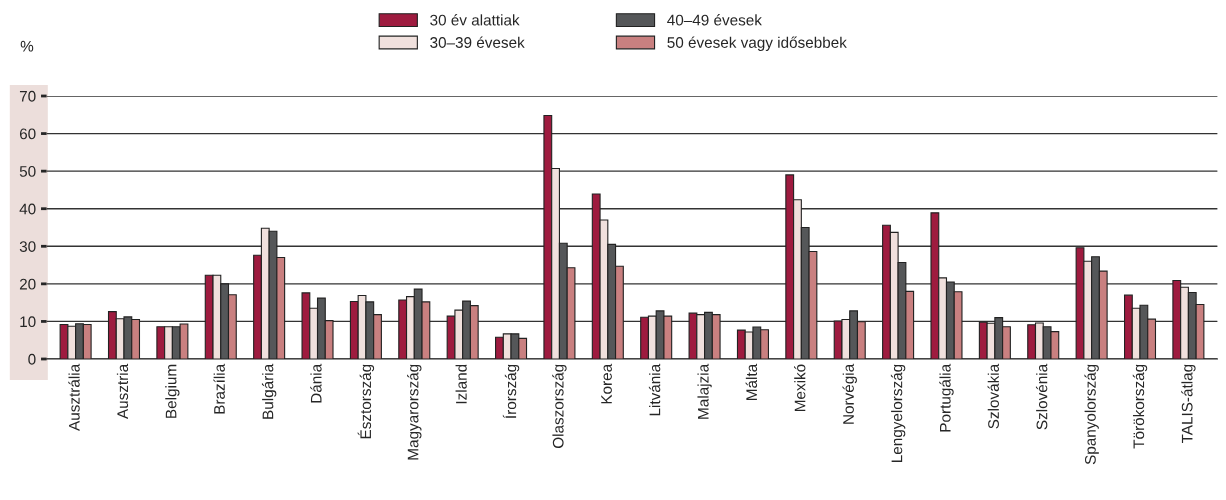  I want to click on x-tick-label: Dánia, so click(316, 383).